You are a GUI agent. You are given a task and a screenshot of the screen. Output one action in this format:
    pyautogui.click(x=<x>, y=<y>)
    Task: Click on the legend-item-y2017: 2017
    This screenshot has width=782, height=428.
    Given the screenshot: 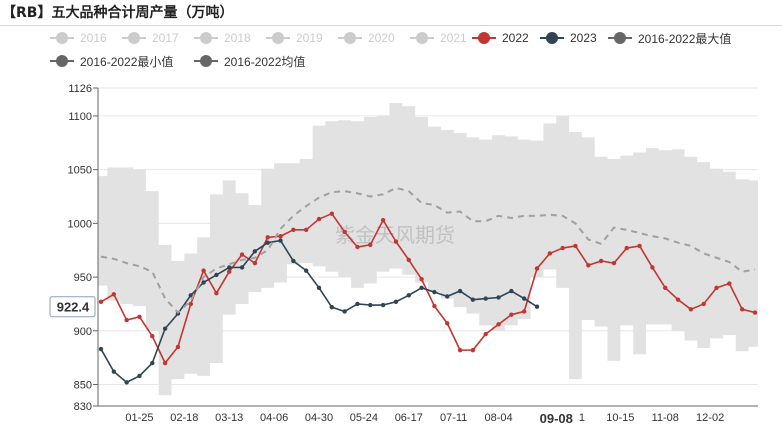 What is the action you would take?
    pyautogui.click(x=150, y=38)
    